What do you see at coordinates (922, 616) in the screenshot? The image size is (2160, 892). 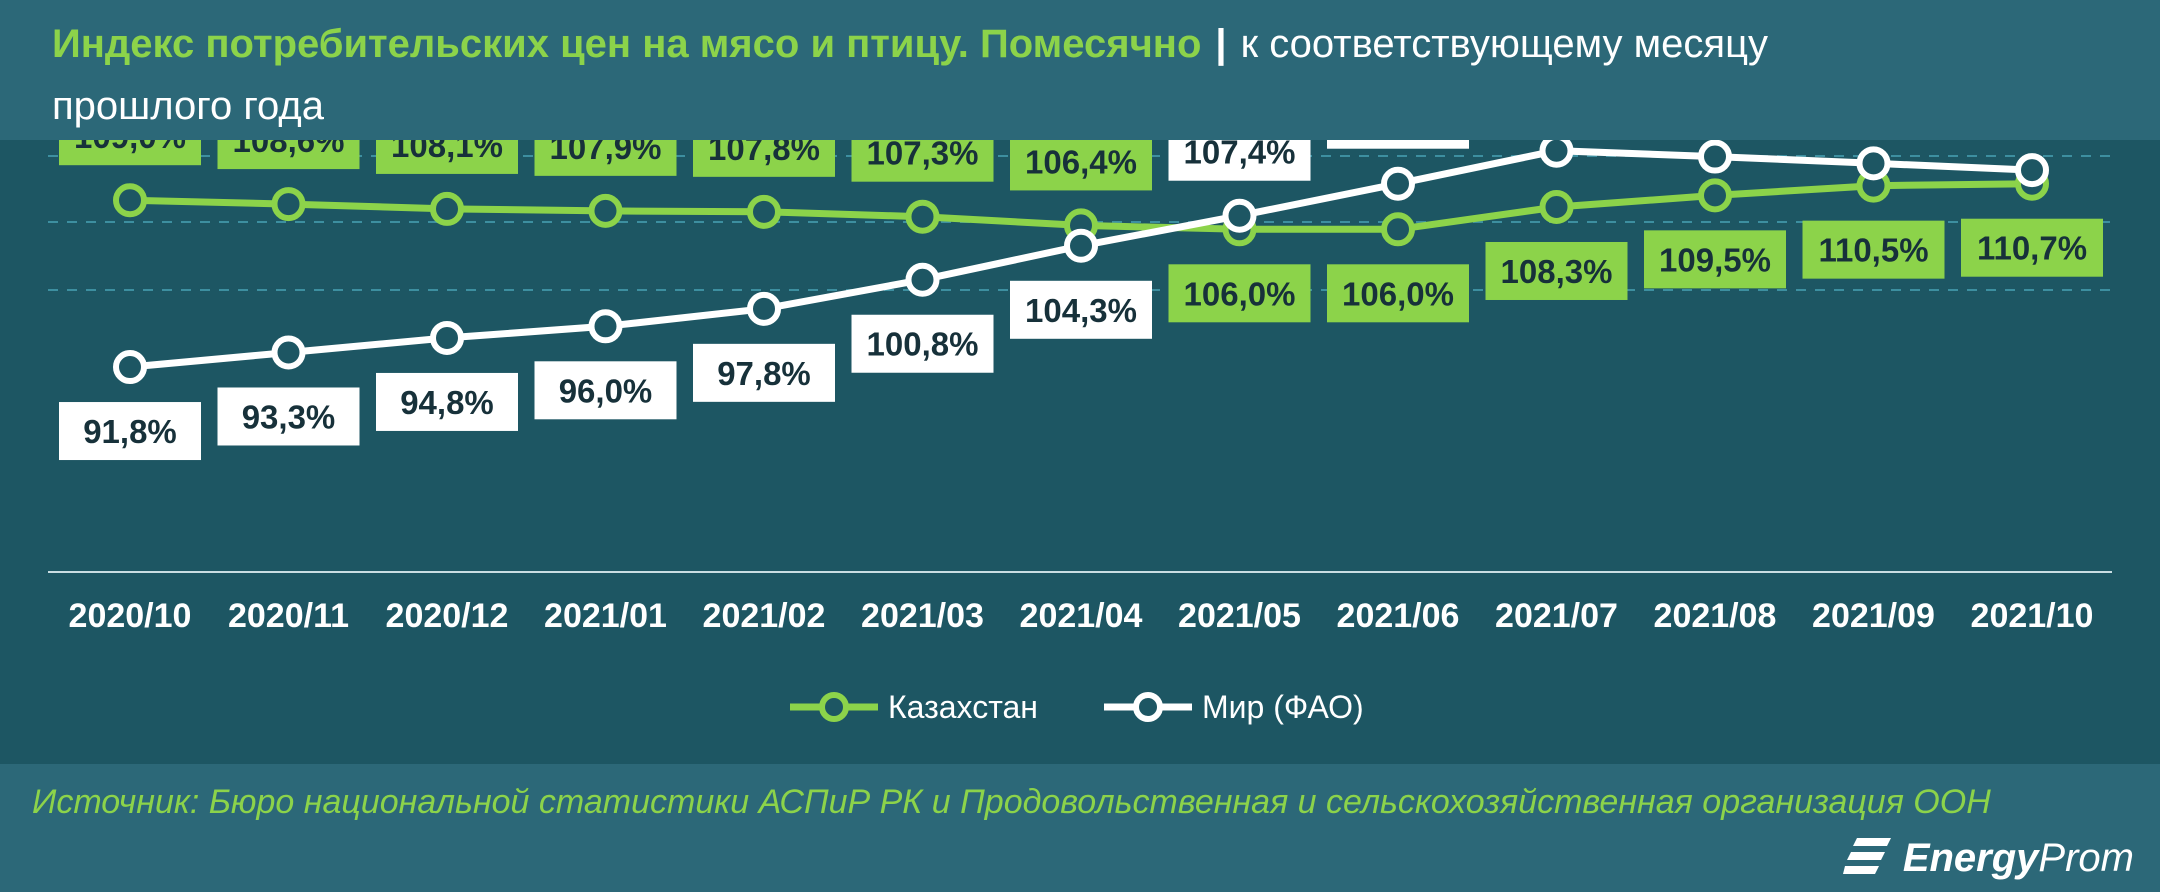 I see `x-tick-label: 2021/03` at bounding box center [922, 616].